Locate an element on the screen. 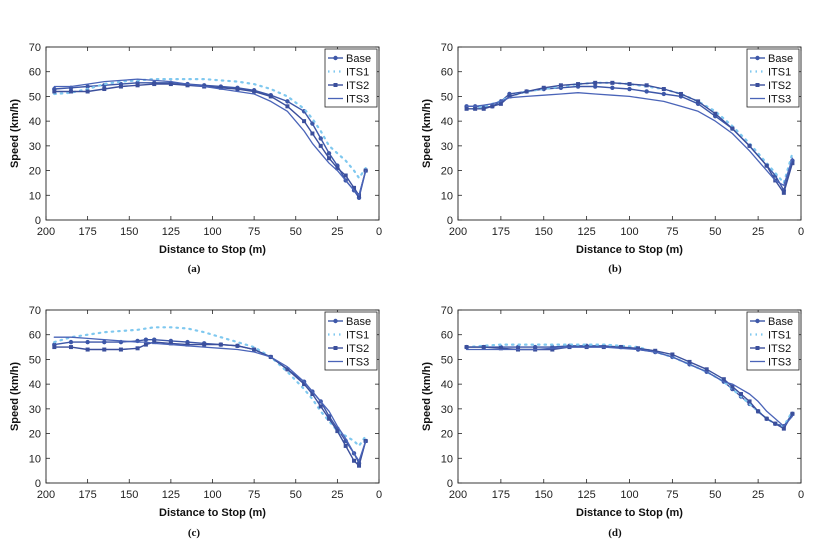  x-axis-label: Distance to Stop (m) is located at coordinates (629, 513).